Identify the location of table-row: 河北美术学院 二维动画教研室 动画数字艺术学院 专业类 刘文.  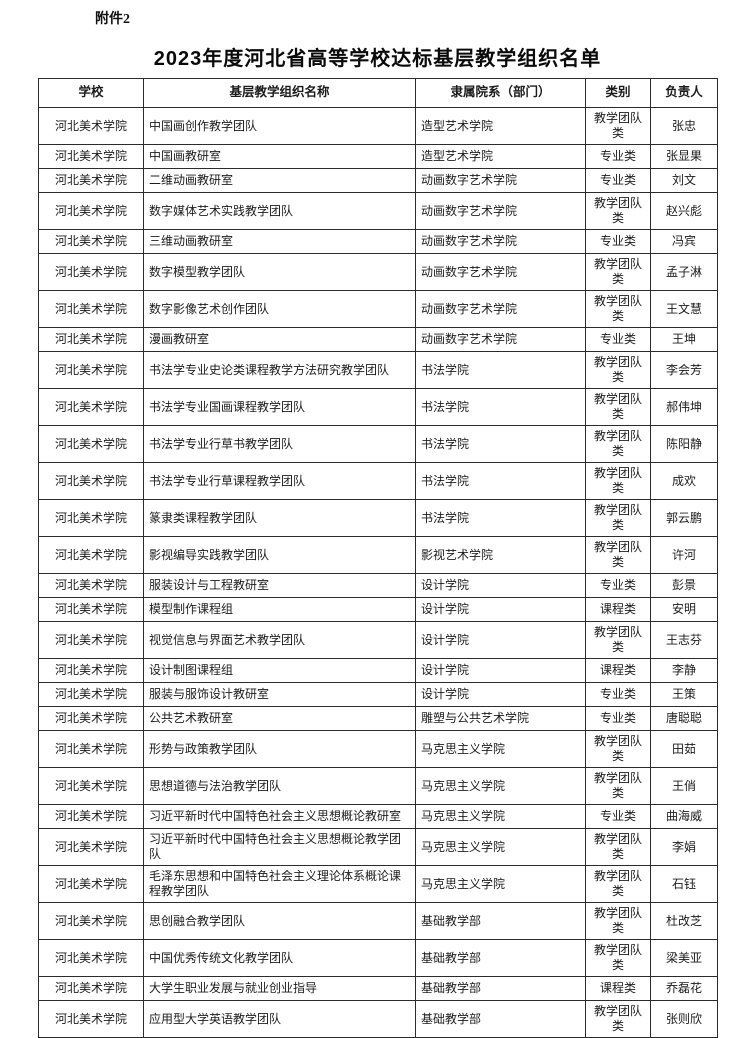
(378, 180).